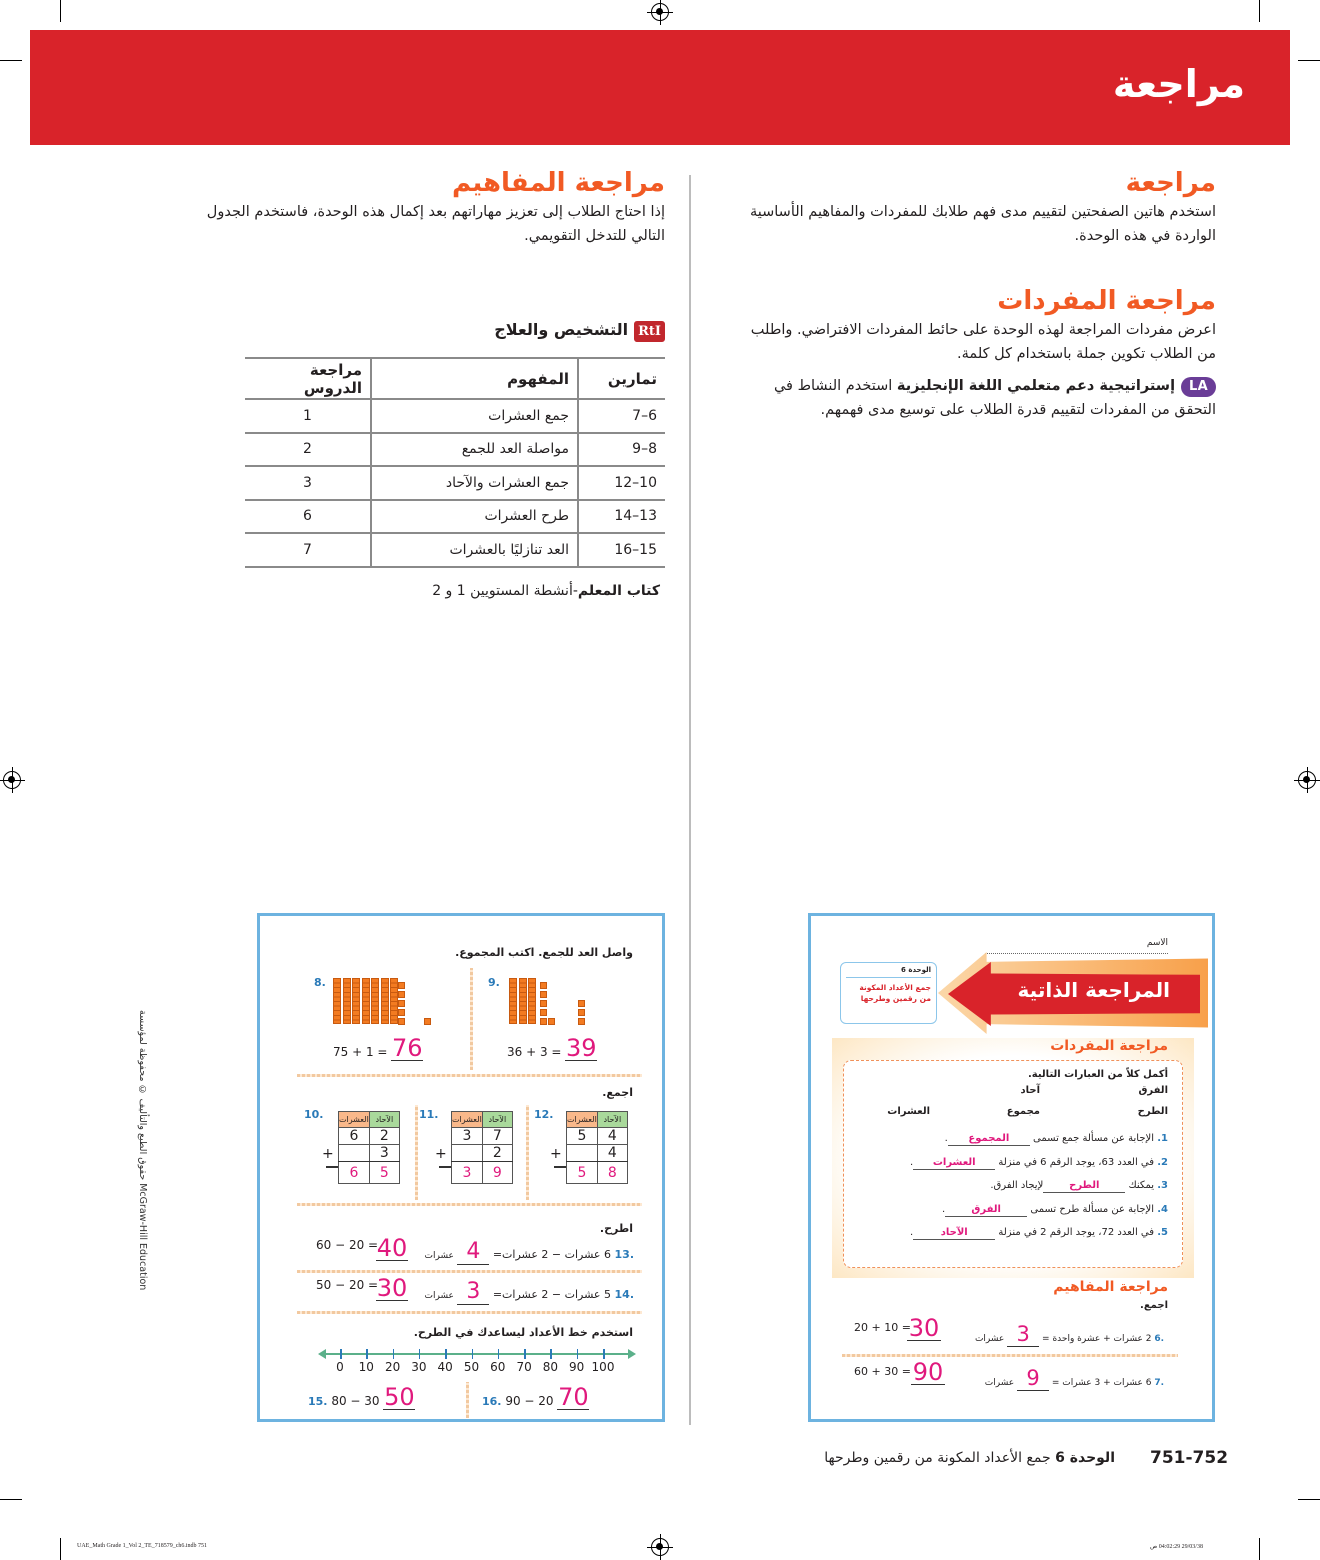 Image resolution: width=1320 pixels, height=1560 pixels. I want to click on question-number: .7, so click(1159, 1383).